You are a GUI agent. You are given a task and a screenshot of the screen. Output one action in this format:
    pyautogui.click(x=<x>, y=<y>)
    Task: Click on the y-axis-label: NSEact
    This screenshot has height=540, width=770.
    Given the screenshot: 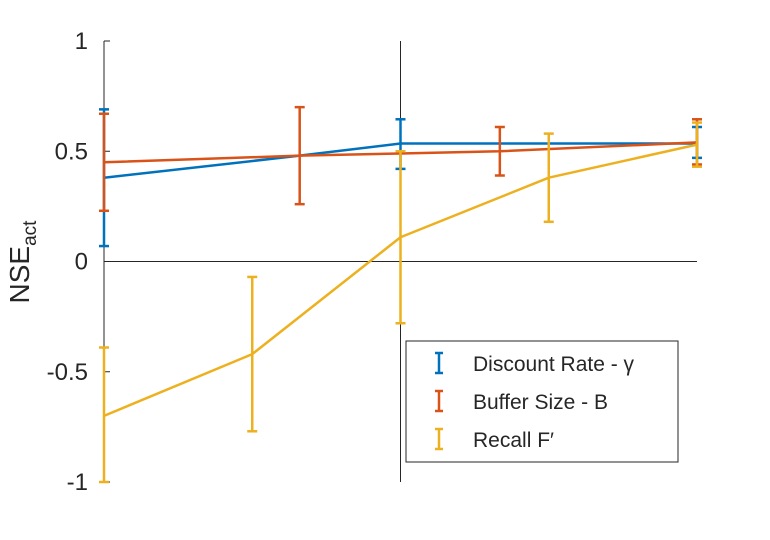 What is the action you would take?
    pyautogui.click(x=22, y=262)
    